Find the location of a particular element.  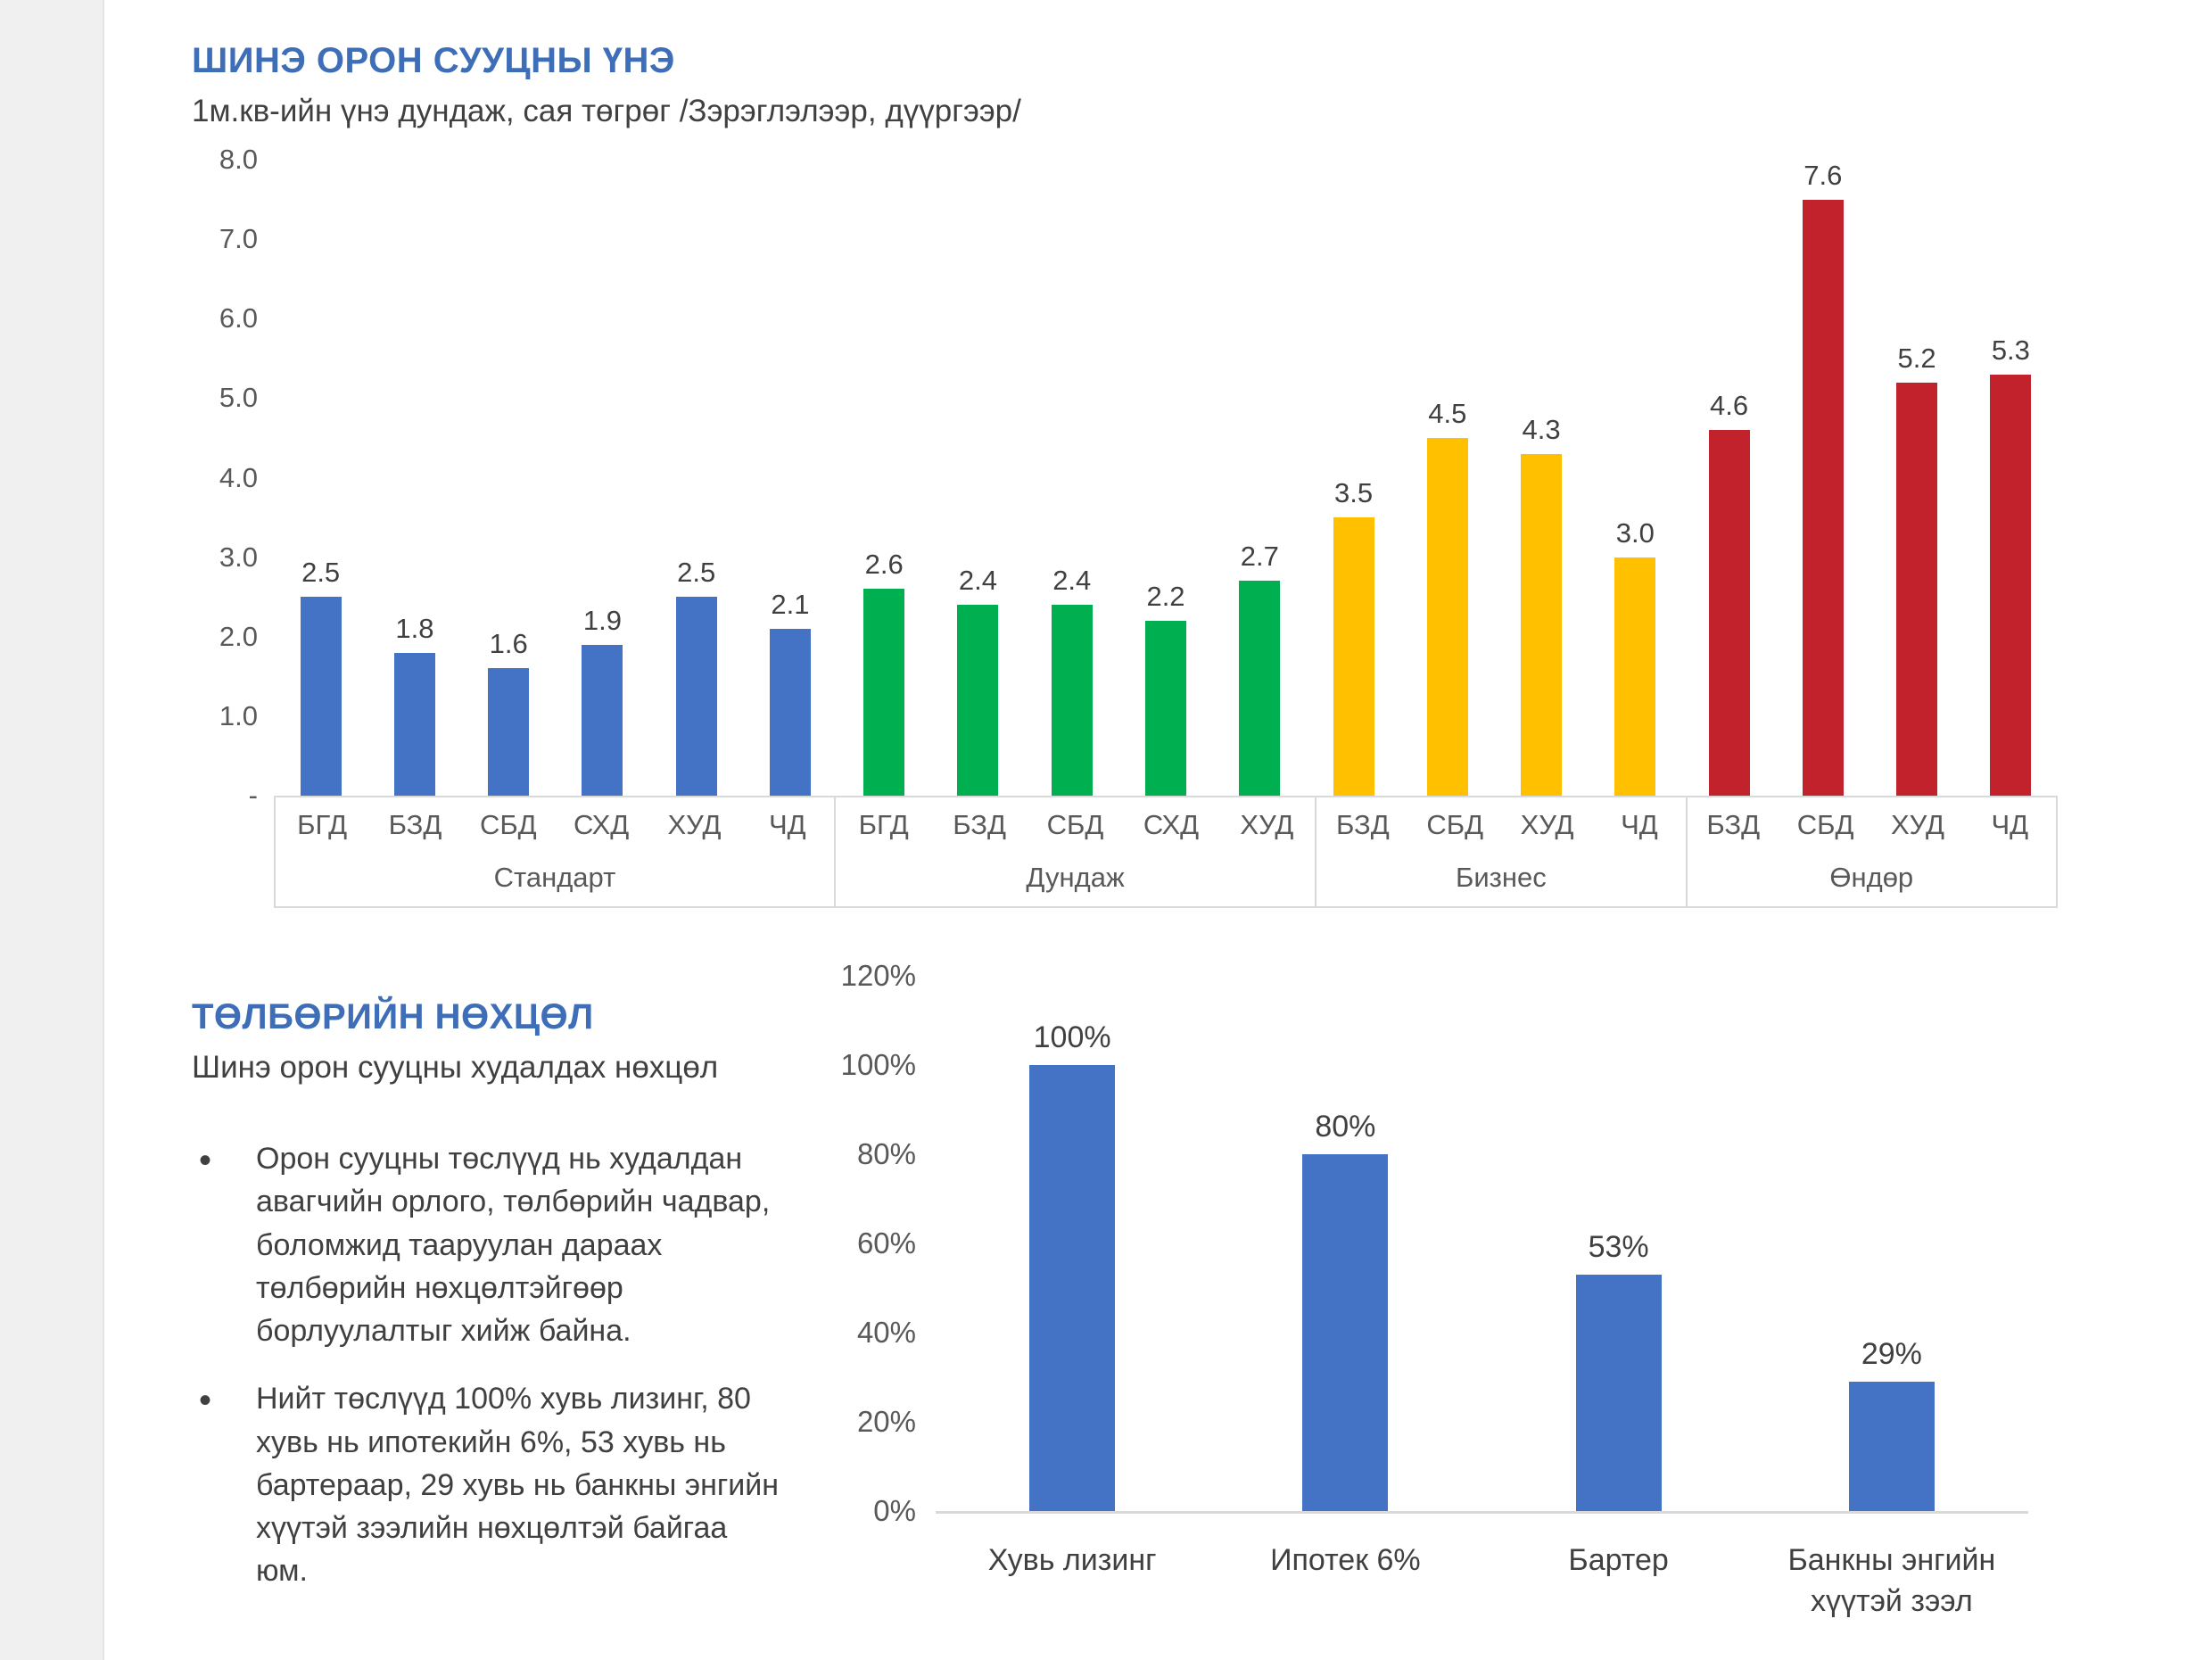

bar-value-label: 80% is located at coordinates (1346, 1127).